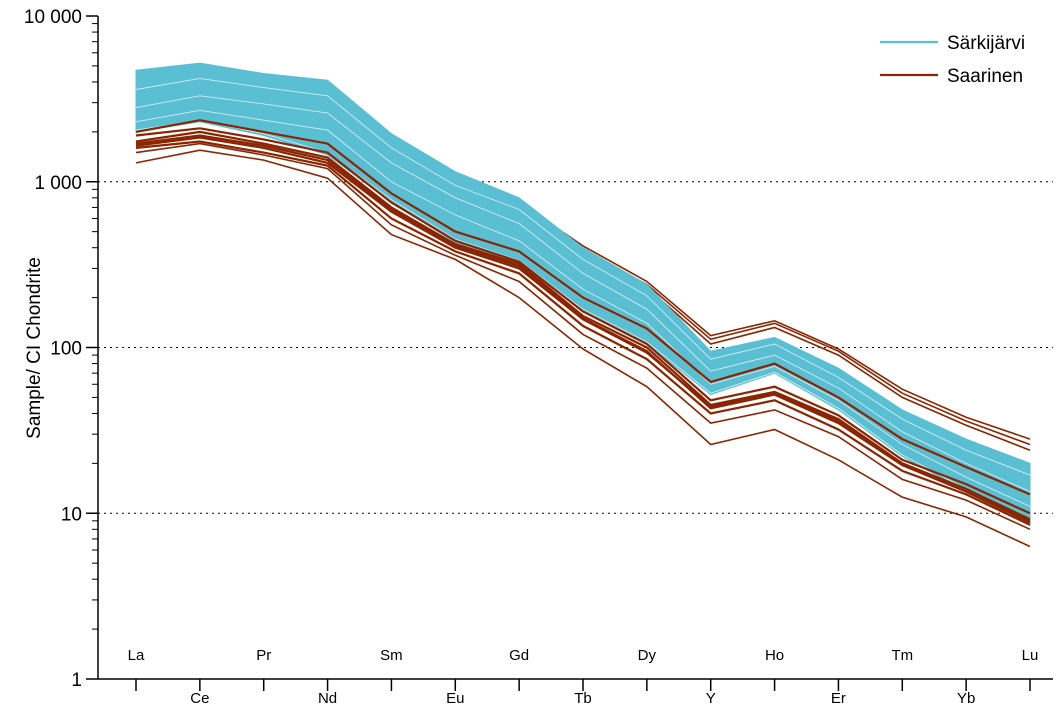 The width and height of the screenshot is (1059, 710). What do you see at coordinates (136, 655) in the screenshot?
I see `x-tick-label: La` at bounding box center [136, 655].